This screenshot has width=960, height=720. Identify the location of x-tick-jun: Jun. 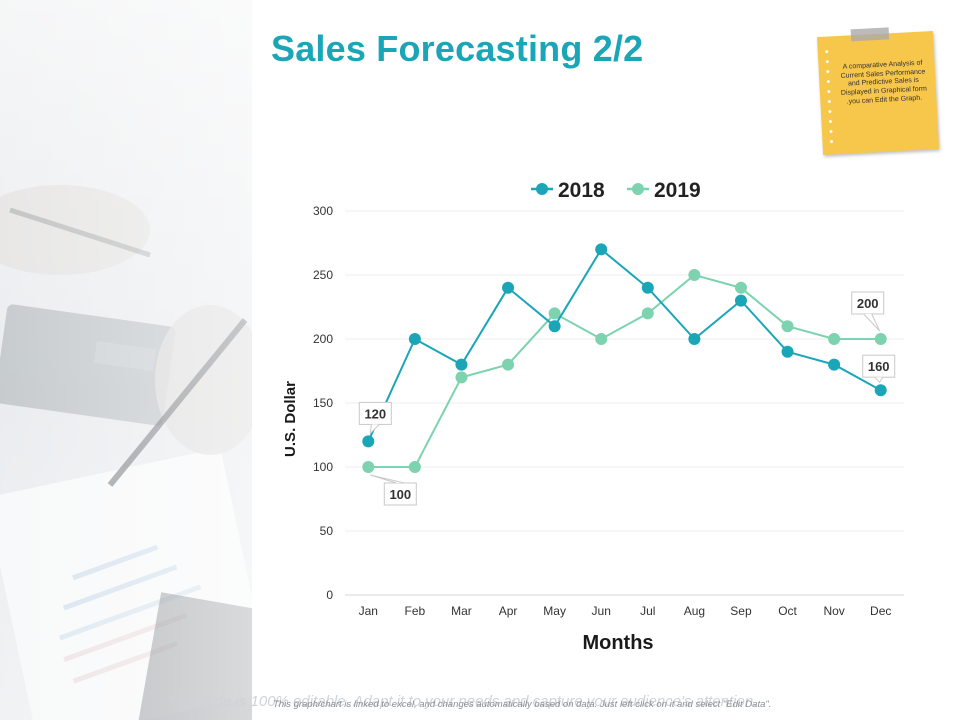
(601, 611).